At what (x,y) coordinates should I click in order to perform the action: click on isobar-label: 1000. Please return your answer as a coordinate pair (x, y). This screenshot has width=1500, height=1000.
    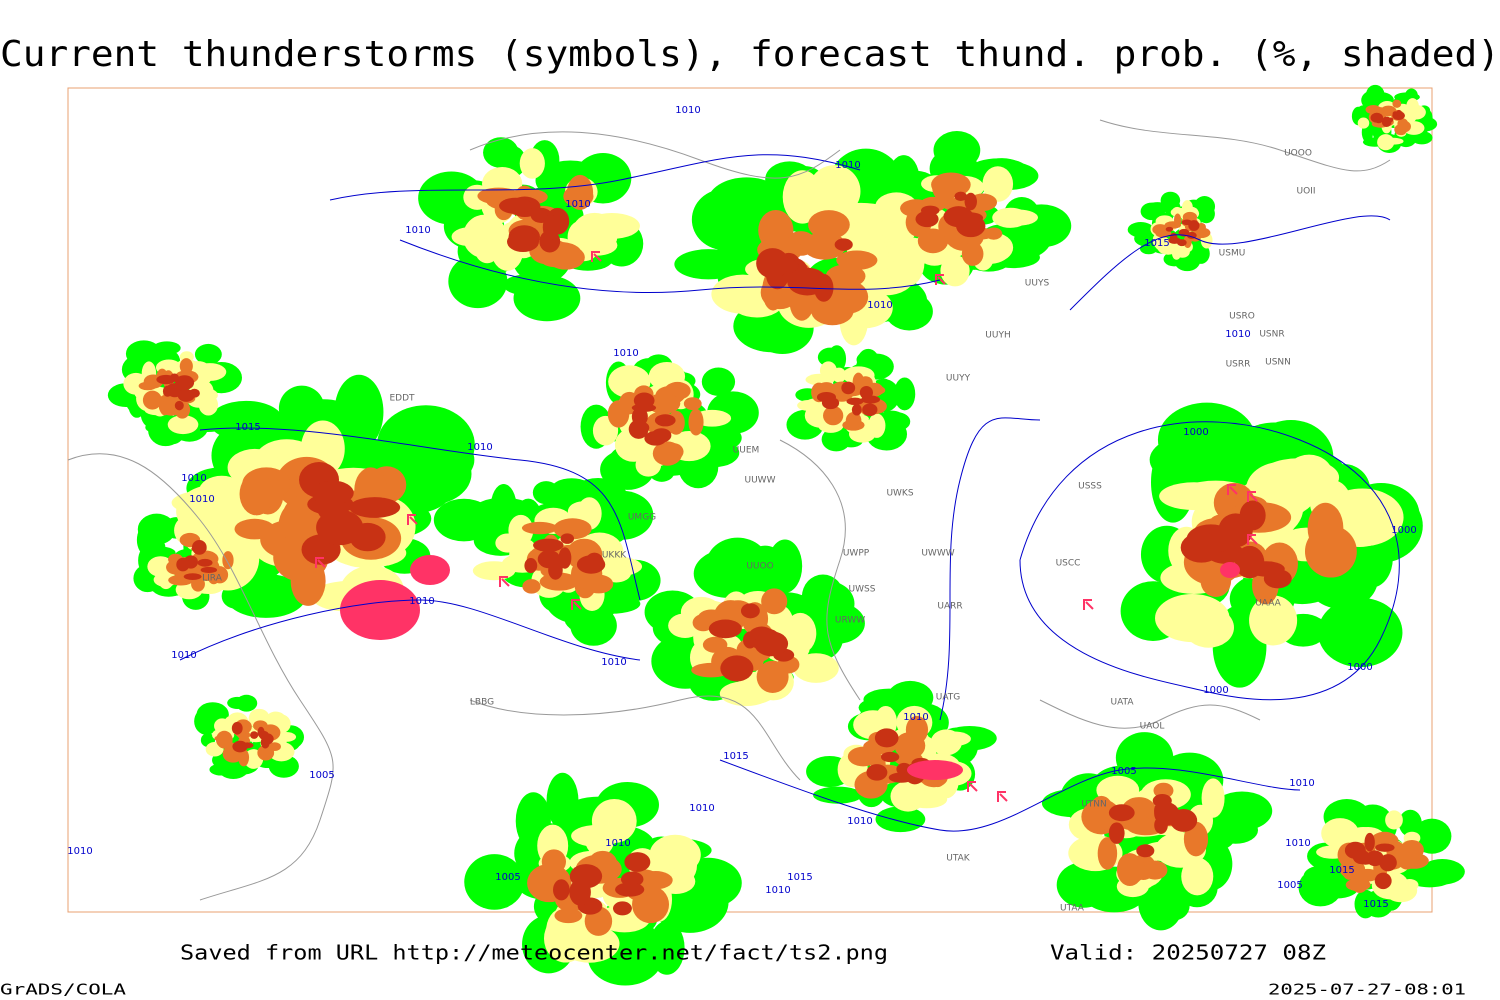
    Looking at the image, I should click on (1215, 690).